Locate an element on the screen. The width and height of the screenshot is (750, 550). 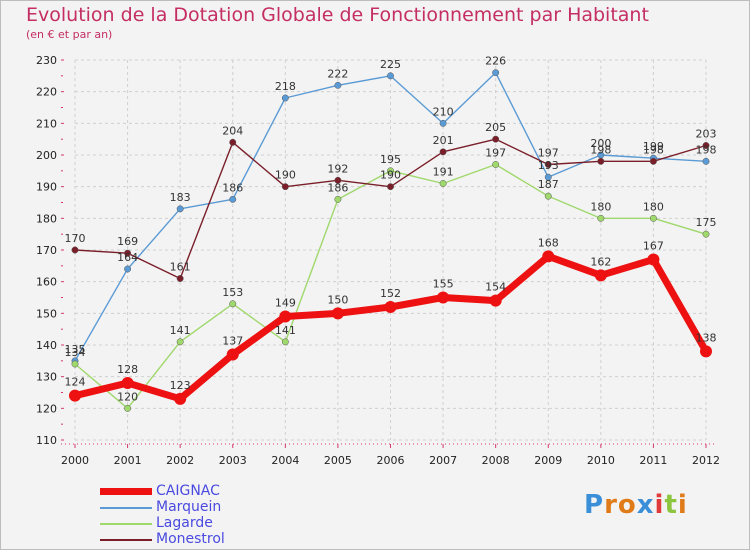
data-label-monestrol: 161 is located at coordinates (180, 267).